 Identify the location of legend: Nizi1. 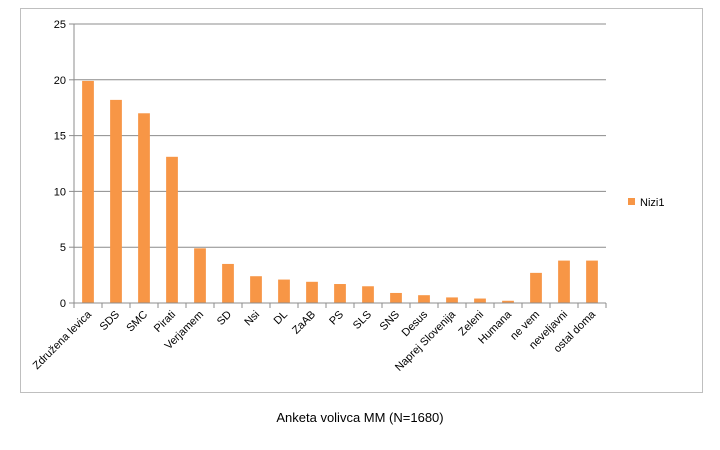
(646, 203).